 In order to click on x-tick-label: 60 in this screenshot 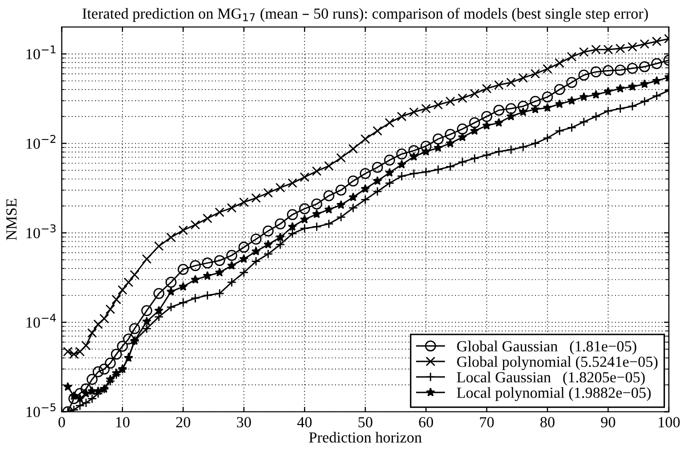, I will do `click(426, 422)`.